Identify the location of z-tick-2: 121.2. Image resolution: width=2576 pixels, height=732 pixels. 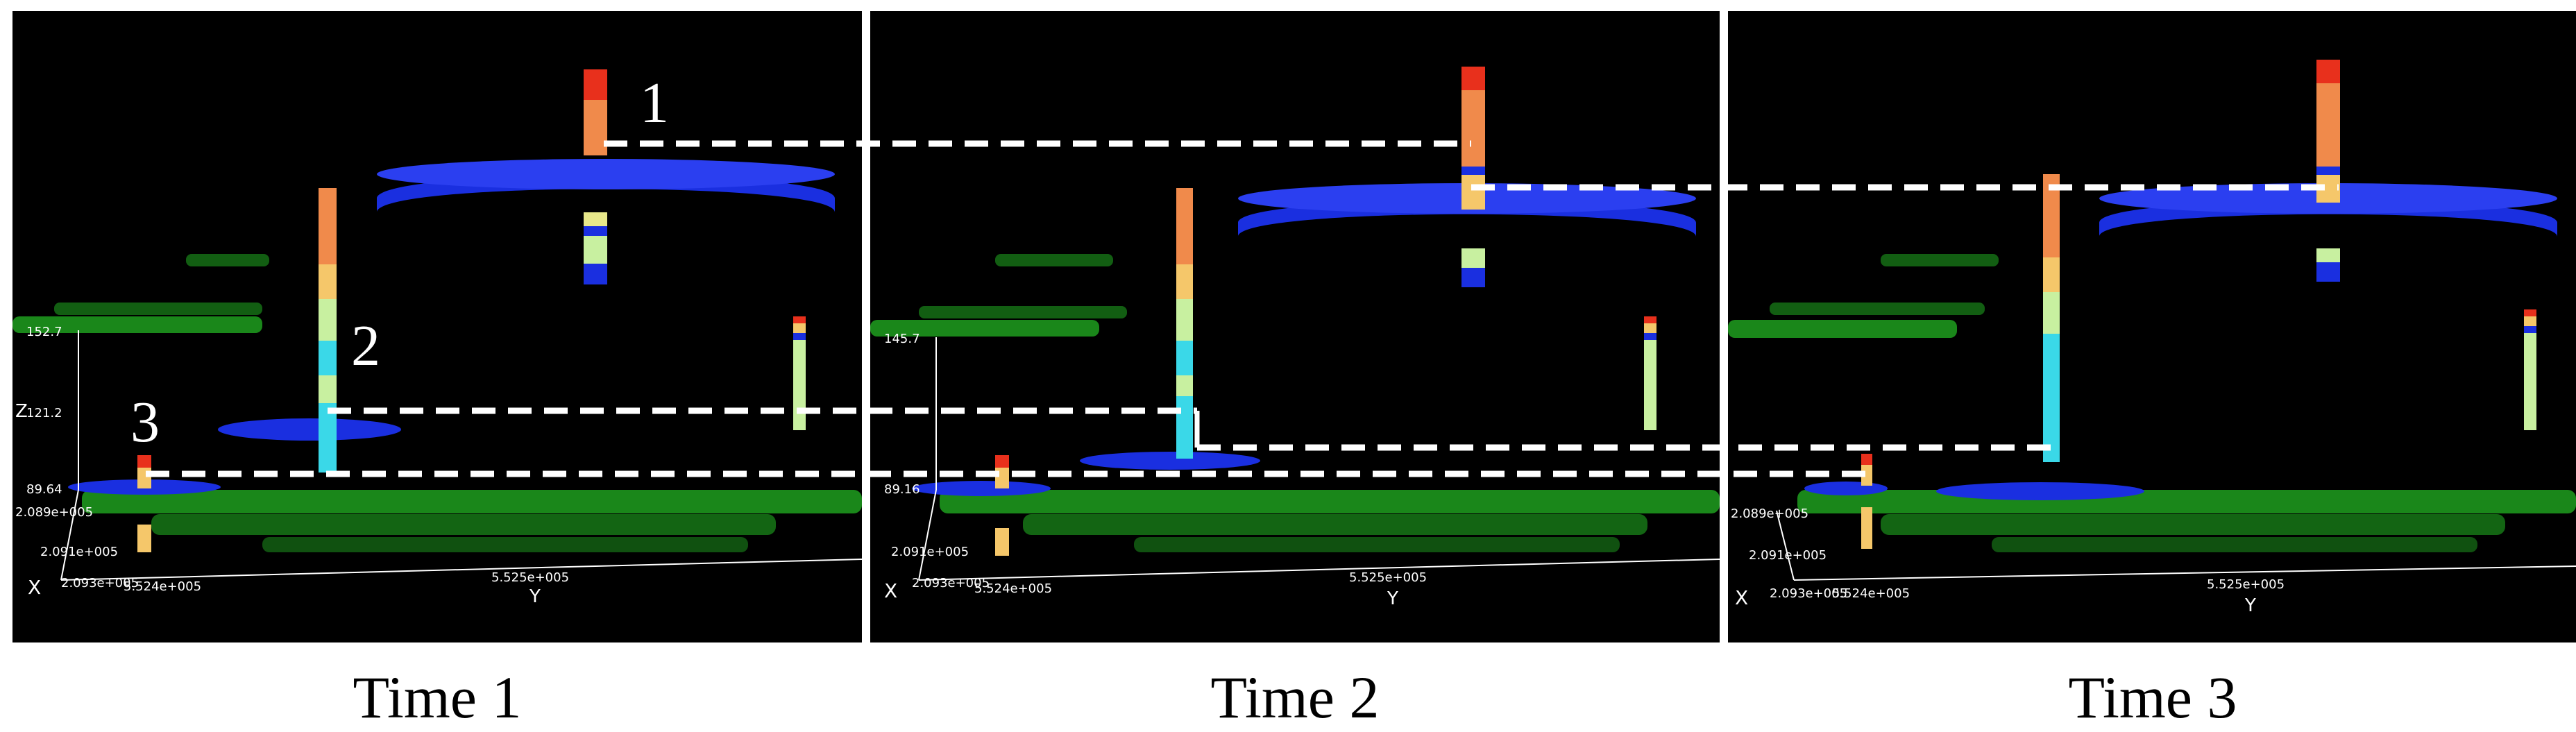
(44, 413).